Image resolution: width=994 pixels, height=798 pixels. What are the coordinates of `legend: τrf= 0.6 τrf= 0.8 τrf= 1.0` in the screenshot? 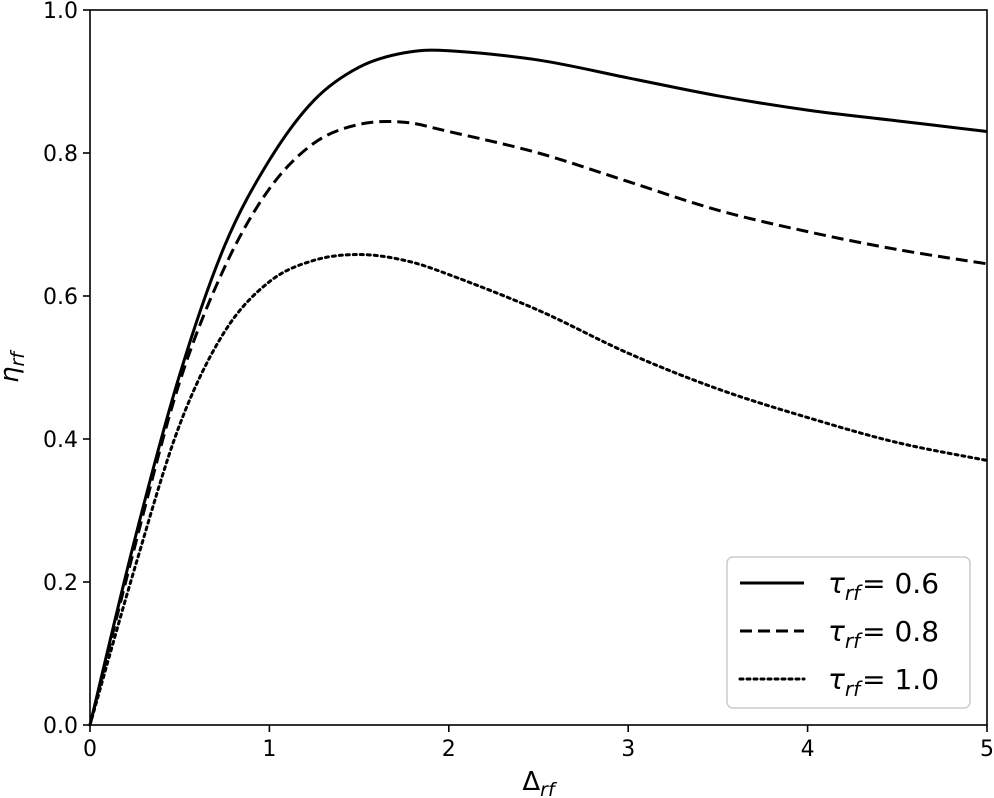 It's located at (848, 632).